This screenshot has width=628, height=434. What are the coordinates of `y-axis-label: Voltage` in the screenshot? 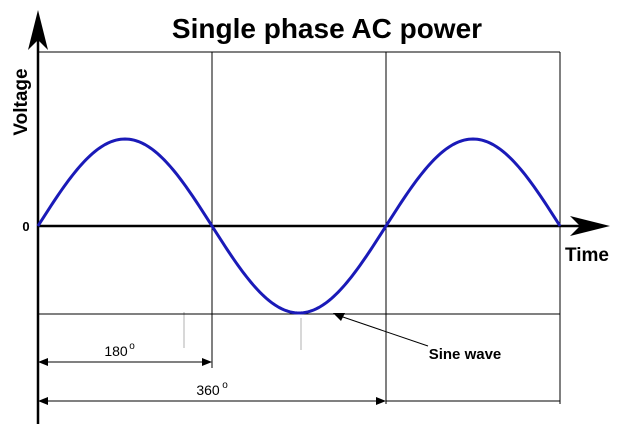 It's located at (21, 101).